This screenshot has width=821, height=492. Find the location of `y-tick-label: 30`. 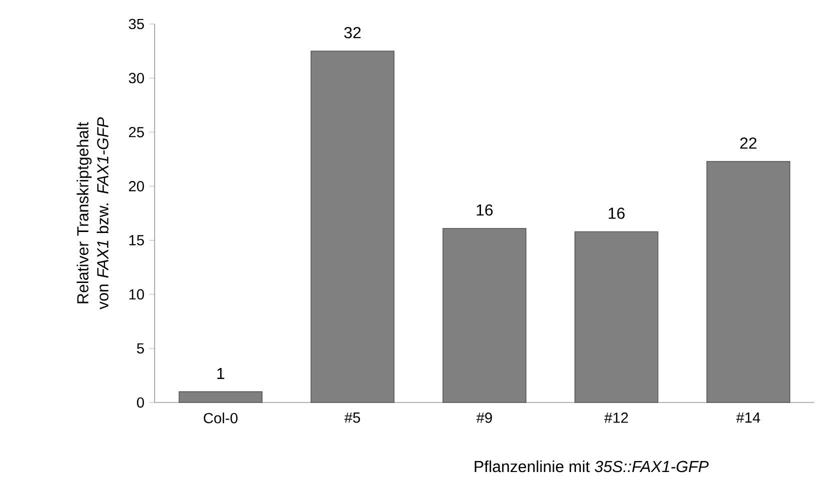

y-tick-label: 30 is located at coordinates (136, 78).